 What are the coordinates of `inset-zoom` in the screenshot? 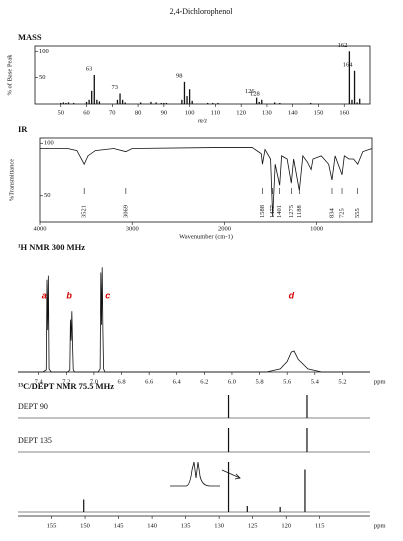 It's located at (205, 474).